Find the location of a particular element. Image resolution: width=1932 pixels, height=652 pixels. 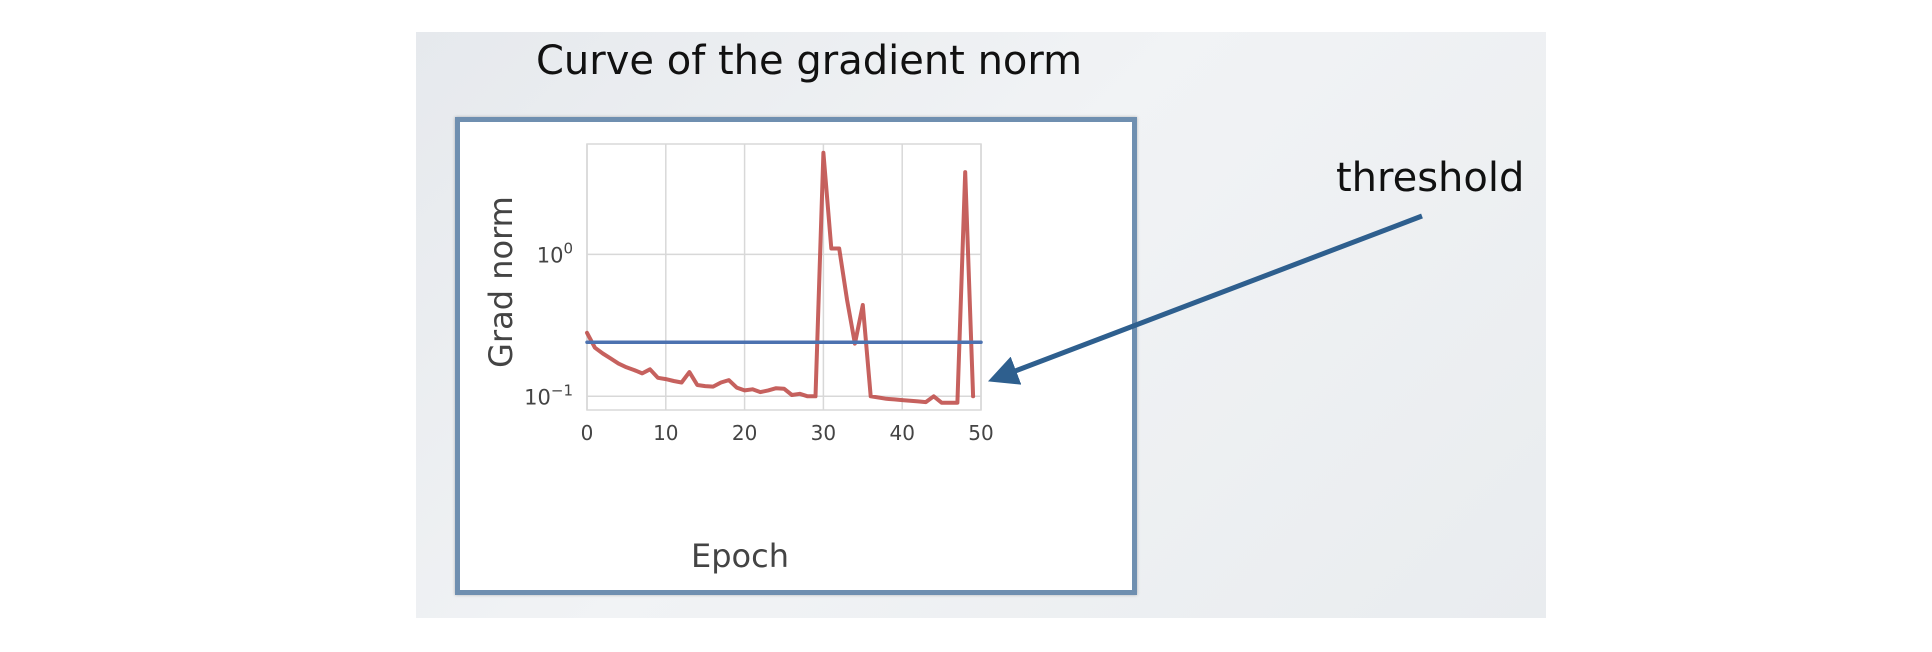

x-axis-label: Epoch is located at coordinates (740, 556).